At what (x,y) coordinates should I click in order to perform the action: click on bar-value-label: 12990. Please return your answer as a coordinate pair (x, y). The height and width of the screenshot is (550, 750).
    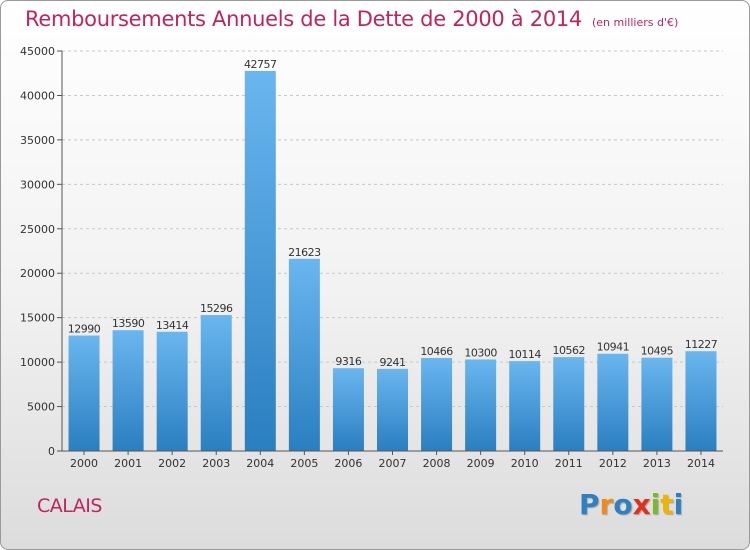
    Looking at the image, I should click on (84, 329).